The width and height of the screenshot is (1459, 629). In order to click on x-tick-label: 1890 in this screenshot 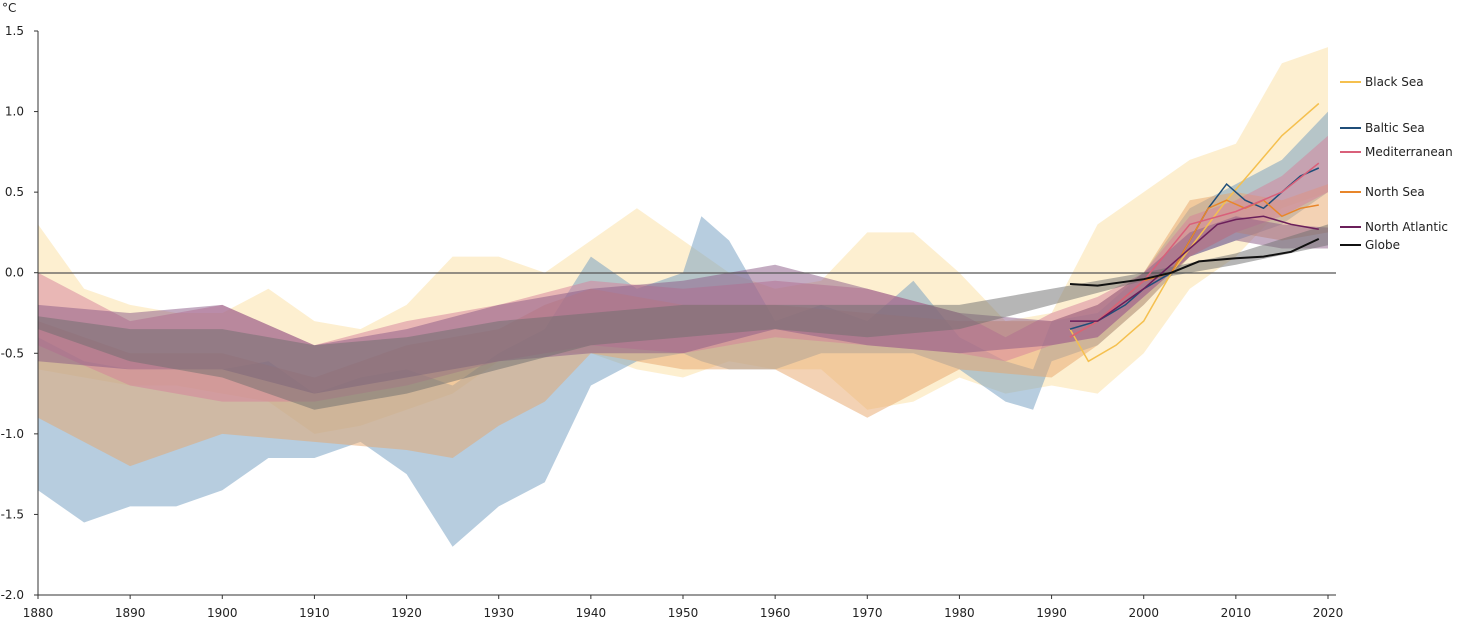, I will do `click(130, 613)`.